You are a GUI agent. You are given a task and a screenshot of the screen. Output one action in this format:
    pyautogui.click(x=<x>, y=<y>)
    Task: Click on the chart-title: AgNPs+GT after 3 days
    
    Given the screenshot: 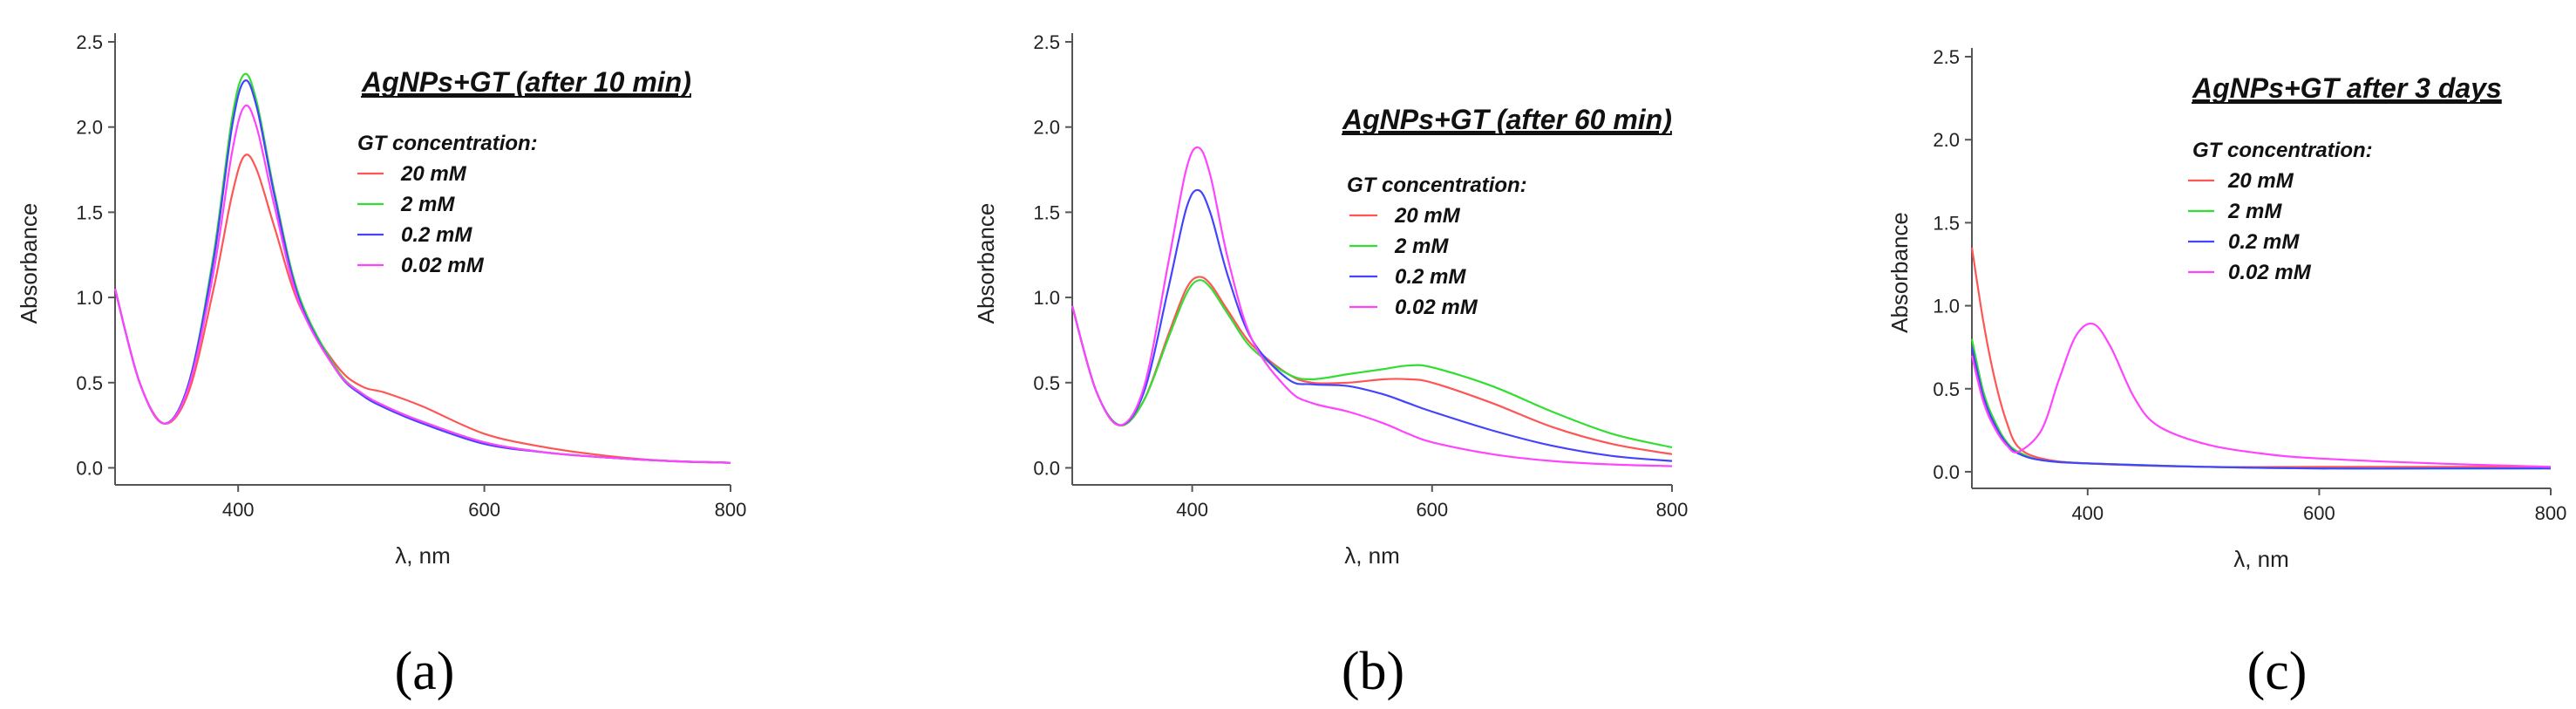 What is the action you would take?
    pyautogui.click(x=2347, y=88)
    